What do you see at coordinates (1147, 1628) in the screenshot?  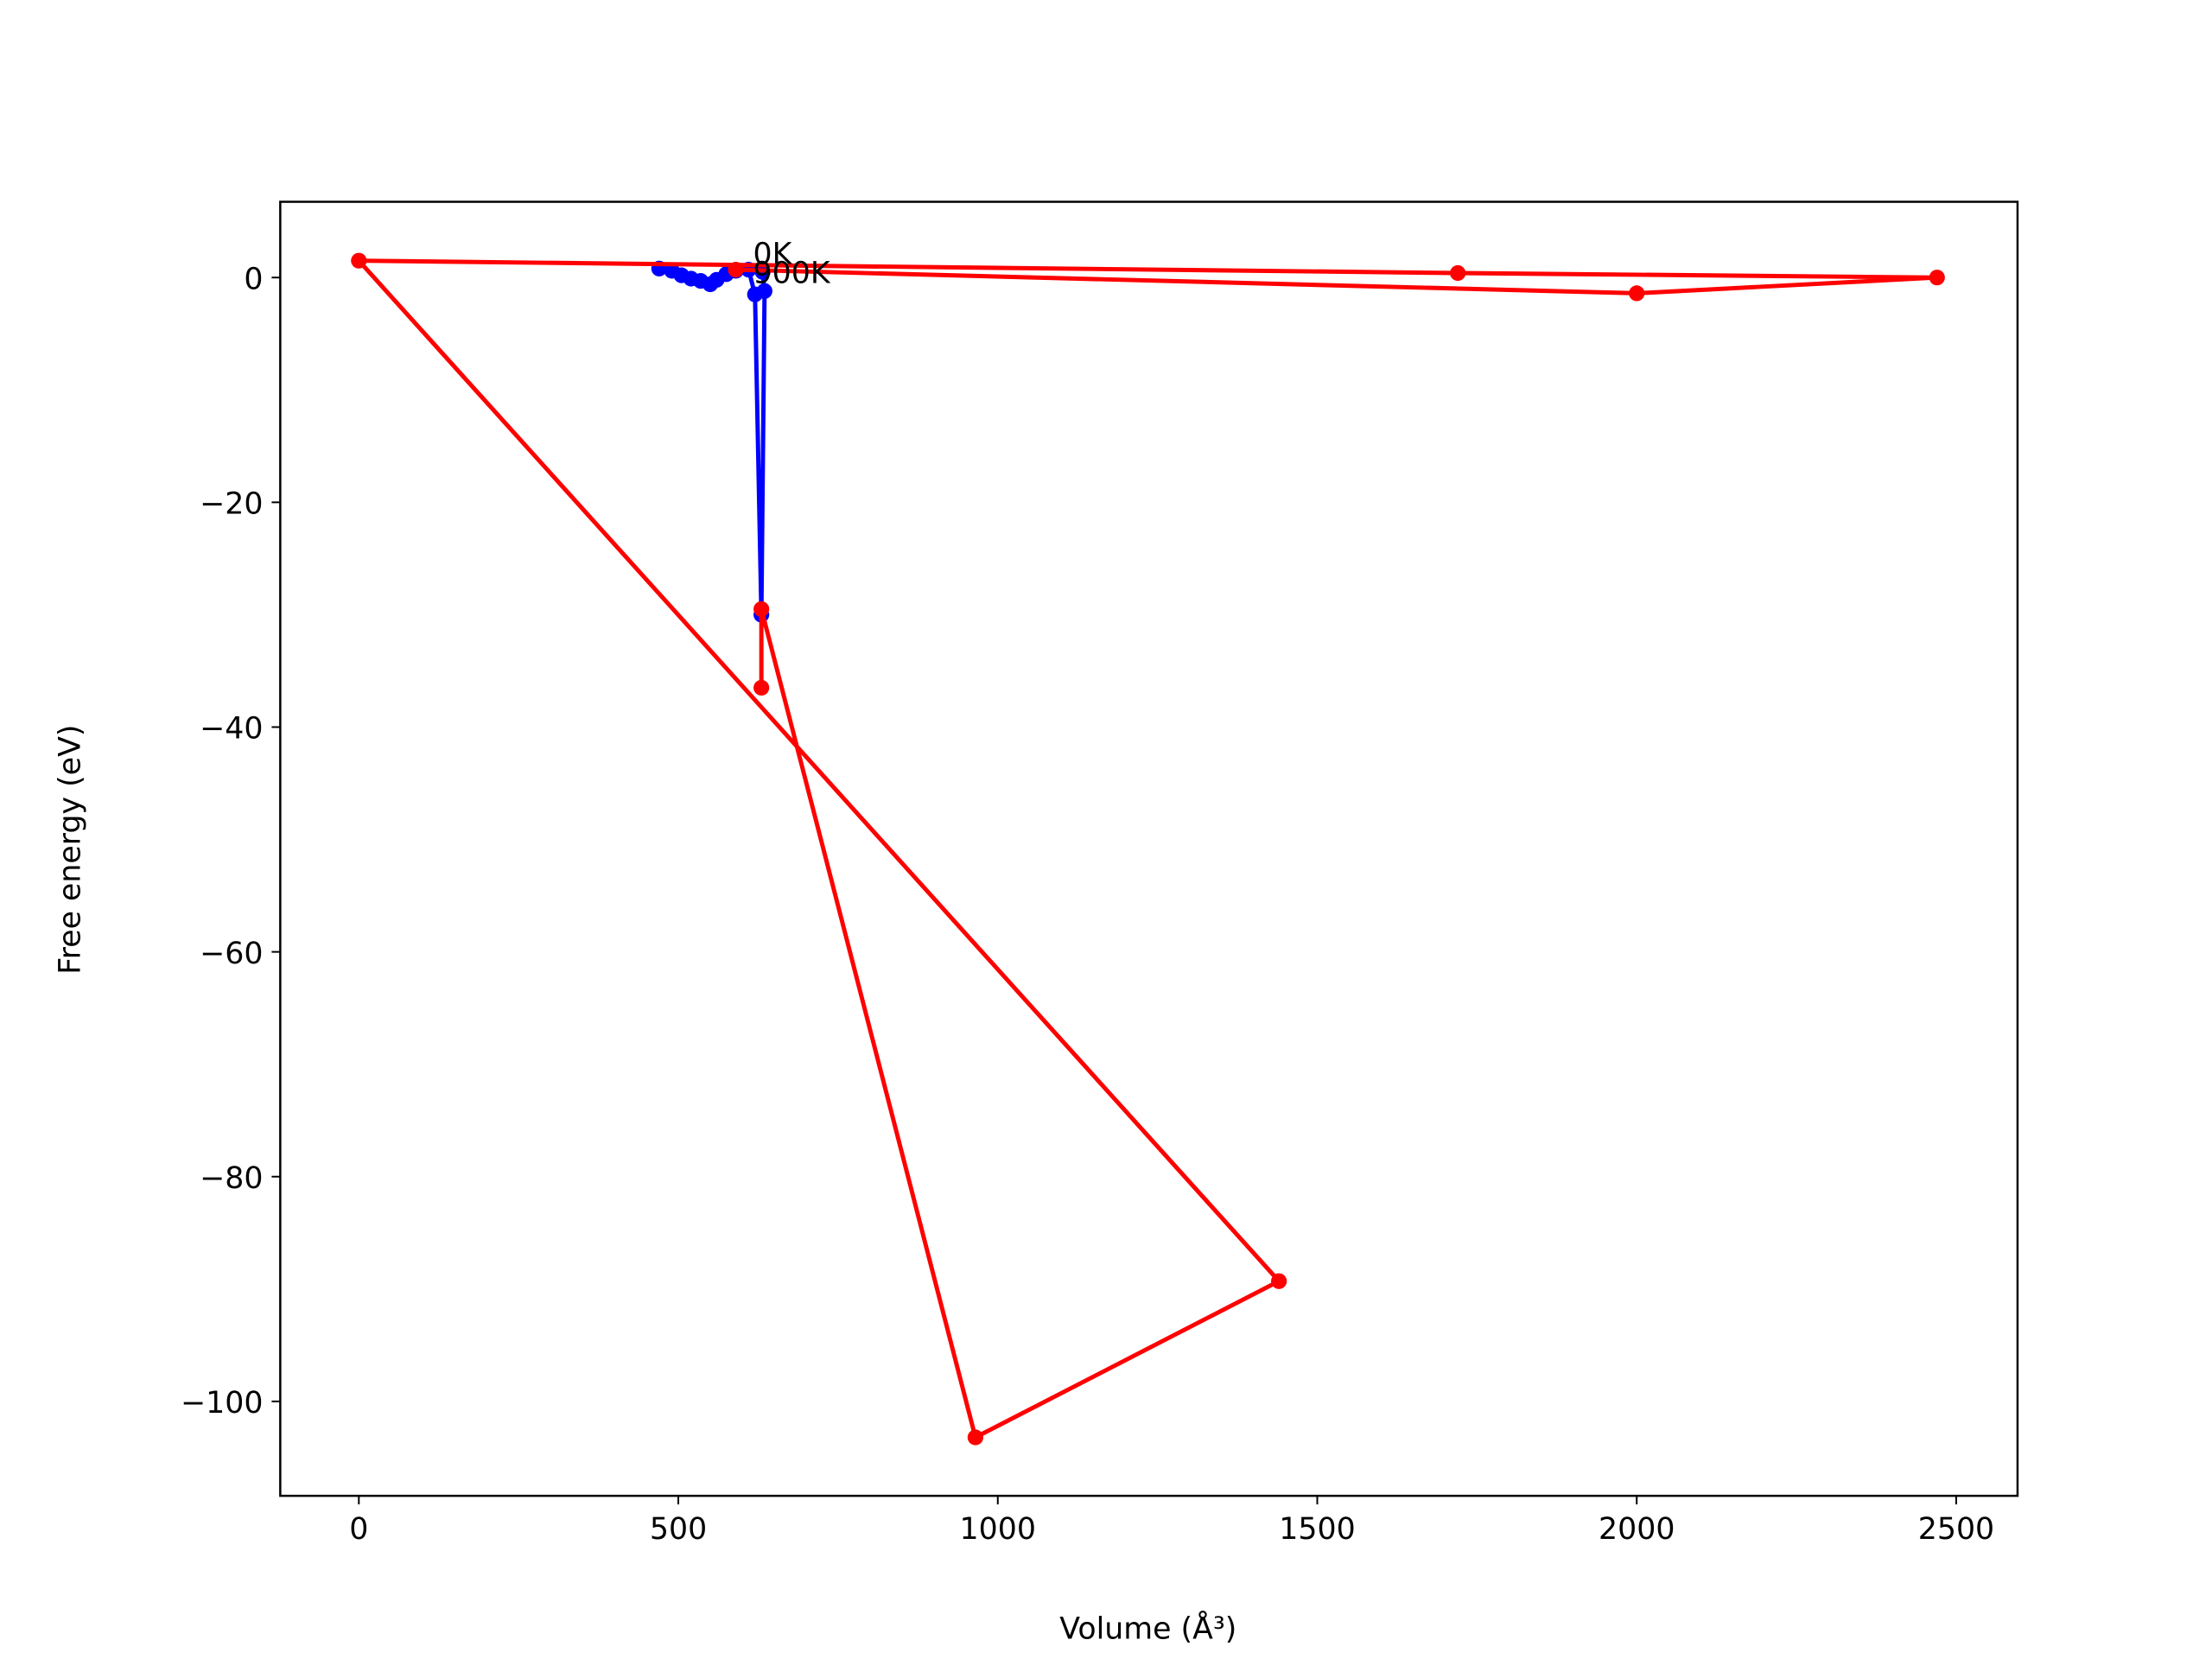 I see `x-axis-label: Volume (Å³)` at bounding box center [1147, 1628].